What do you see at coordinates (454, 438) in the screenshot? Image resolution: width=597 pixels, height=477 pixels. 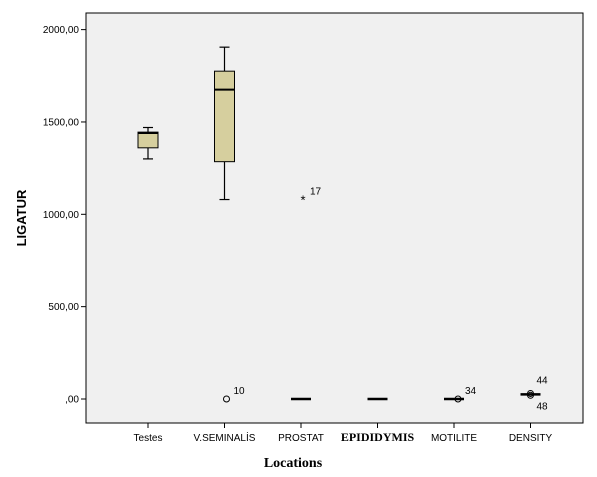 I see `x-tick-label: MOTILITE` at bounding box center [454, 438].